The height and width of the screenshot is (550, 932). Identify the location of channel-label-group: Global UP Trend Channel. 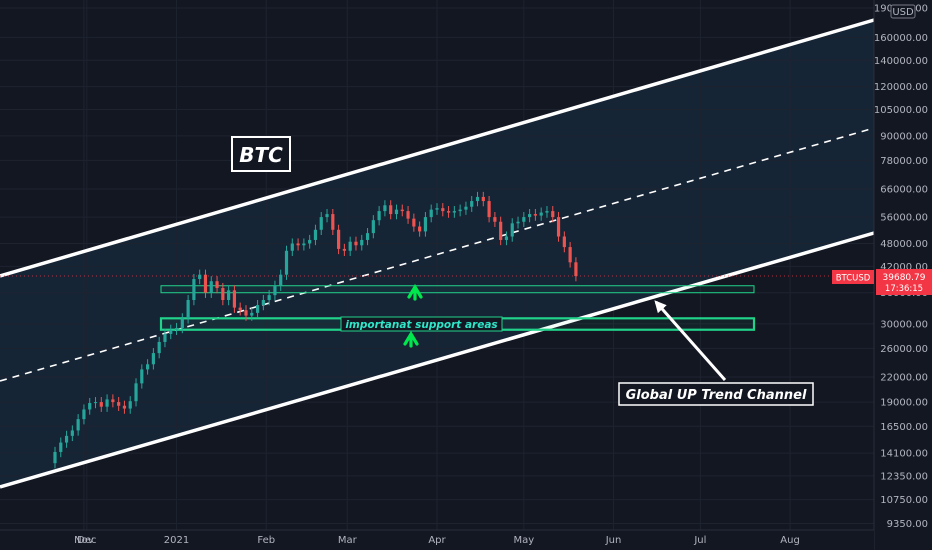
(716, 394).